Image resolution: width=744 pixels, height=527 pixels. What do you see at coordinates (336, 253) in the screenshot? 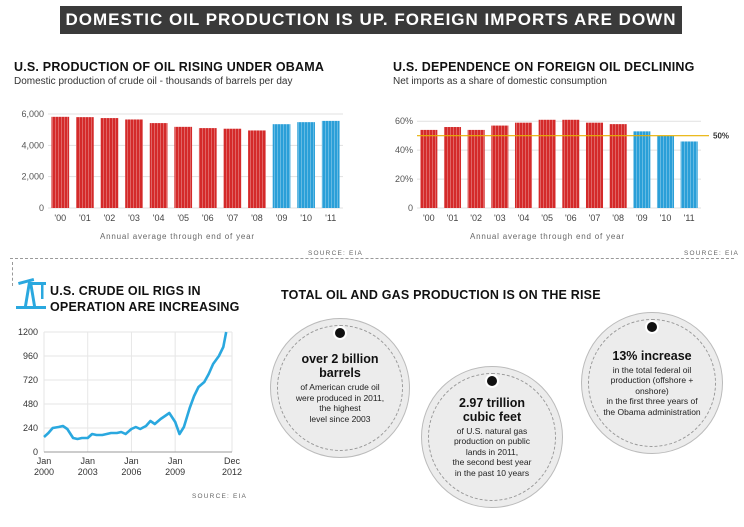
I see `production-source: SOURCE: EIA` at bounding box center [336, 253].